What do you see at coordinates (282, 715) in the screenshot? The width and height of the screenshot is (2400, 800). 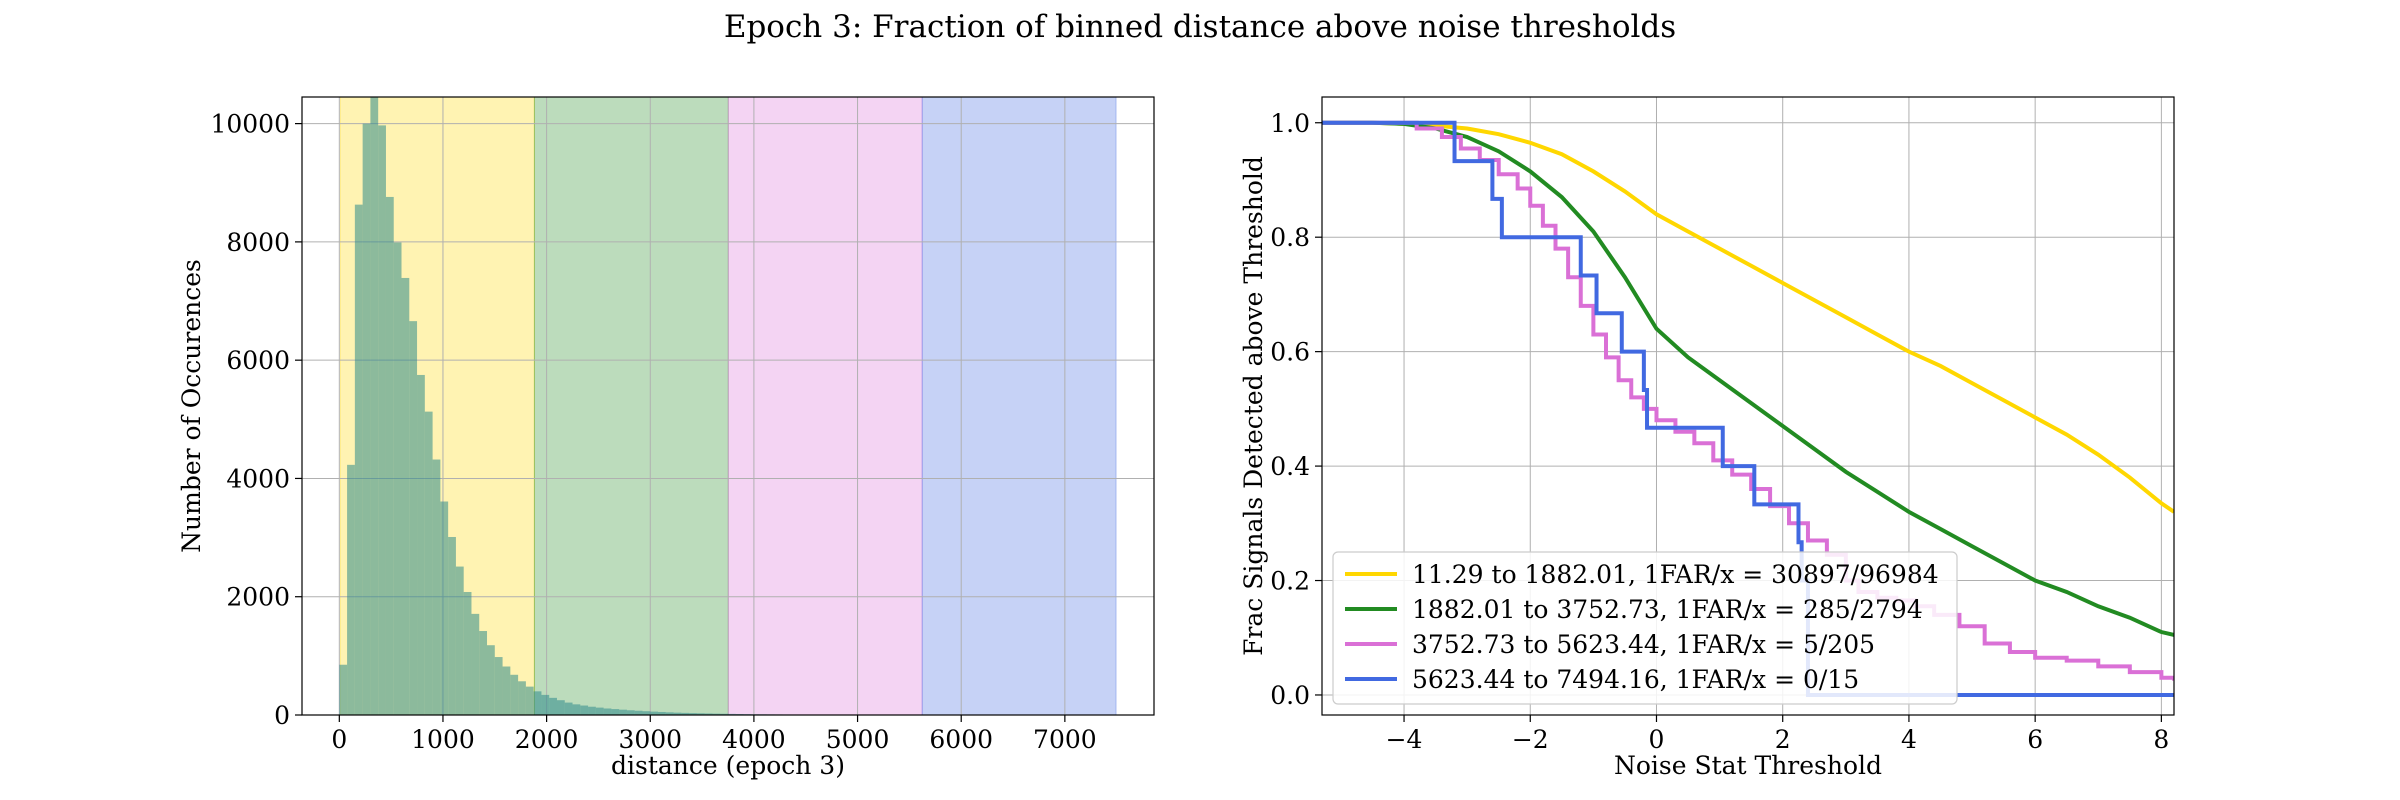 I see `histogram-y-tick-label: 0` at bounding box center [282, 715].